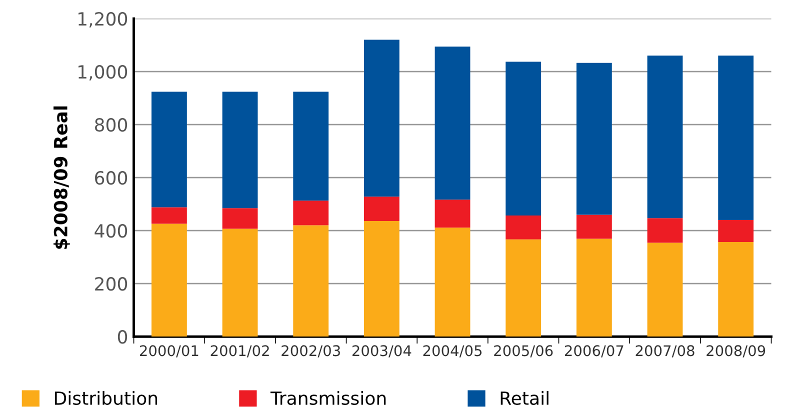  What do you see at coordinates (382, 351) in the screenshot?
I see `x-tick-label: 2003/04` at bounding box center [382, 351].